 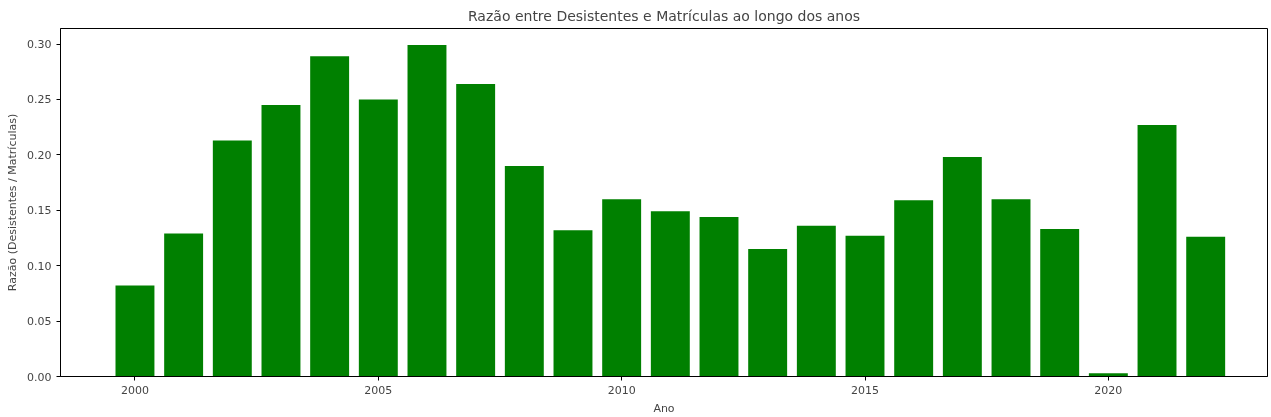 What do you see at coordinates (865, 390) in the screenshot?
I see `x-tick-label: 2015` at bounding box center [865, 390].